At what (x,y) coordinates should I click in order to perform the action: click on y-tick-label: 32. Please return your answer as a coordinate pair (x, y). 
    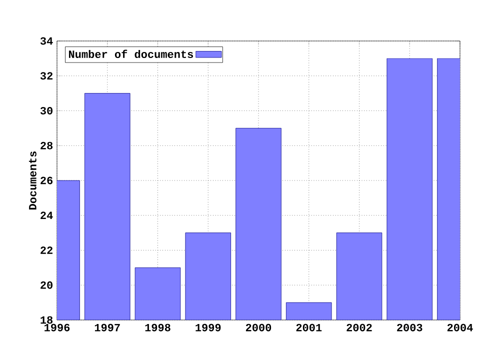
    Looking at the image, I should click on (46, 76).